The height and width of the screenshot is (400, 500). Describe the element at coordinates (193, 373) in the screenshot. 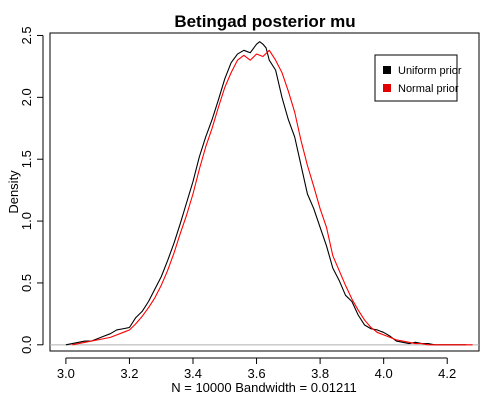

I see `x-tick-label: 3.4` at that location.